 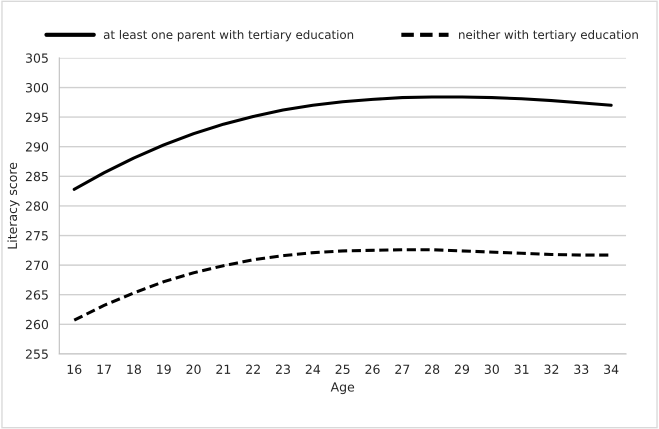 I want to click on x-tick-label: 33, so click(x=581, y=369).